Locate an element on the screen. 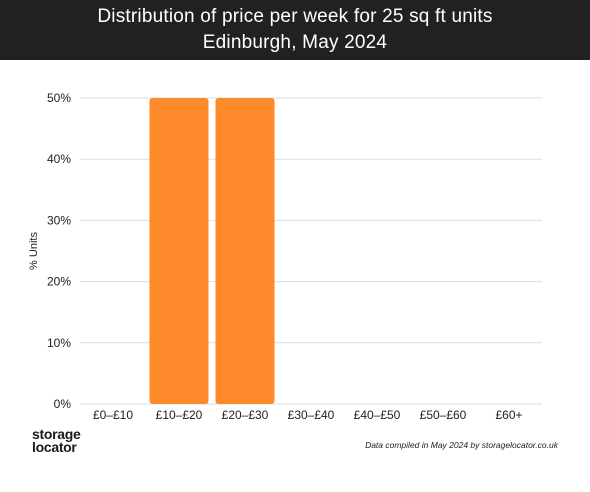  x-tick-label: £60+ is located at coordinates (508, 414).